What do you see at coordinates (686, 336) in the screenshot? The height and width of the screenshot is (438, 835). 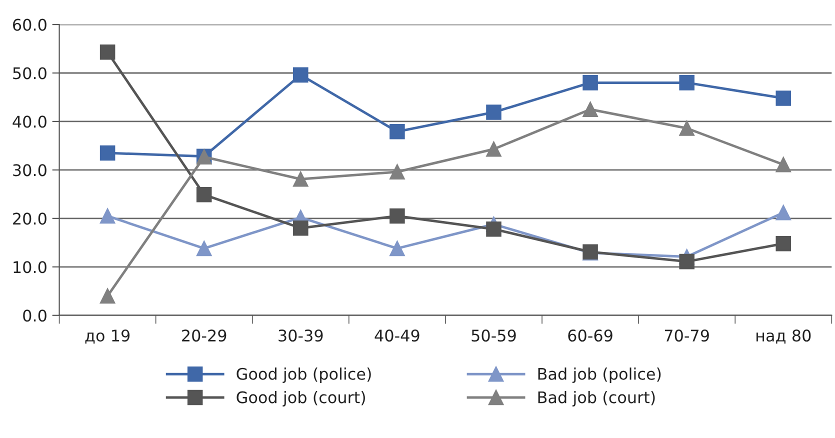 I see `x-tick-label: 70-79` at bounding box center [686, 336].